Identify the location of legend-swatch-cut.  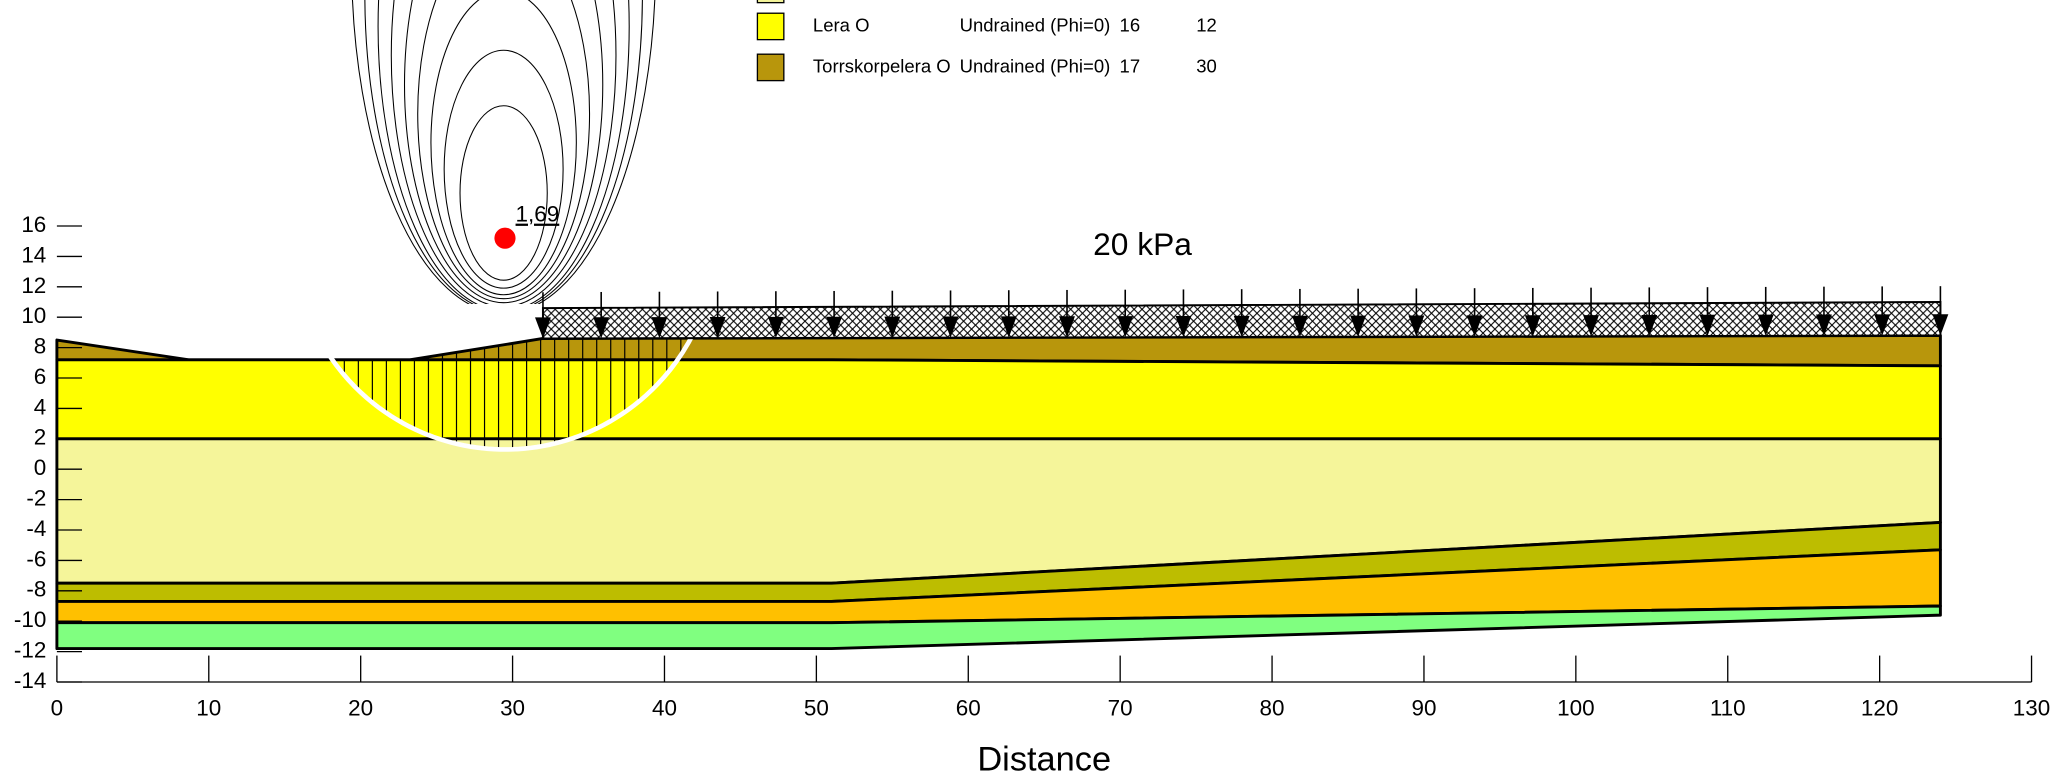
(770, 2).